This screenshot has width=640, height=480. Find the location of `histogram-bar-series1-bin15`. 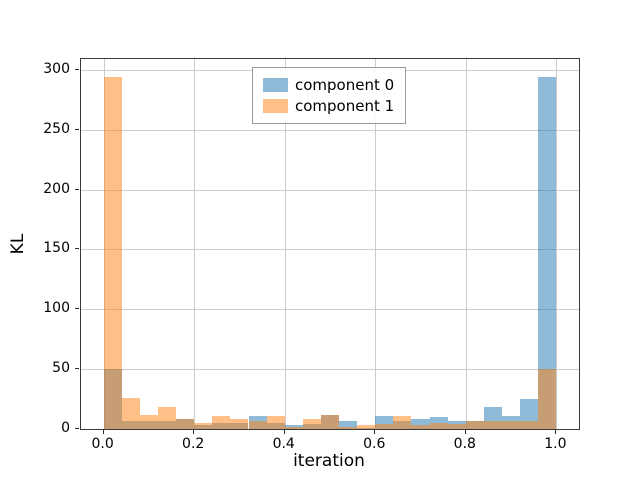

histogram-bar-series1-bin15 is located at coordinates (384, 426).